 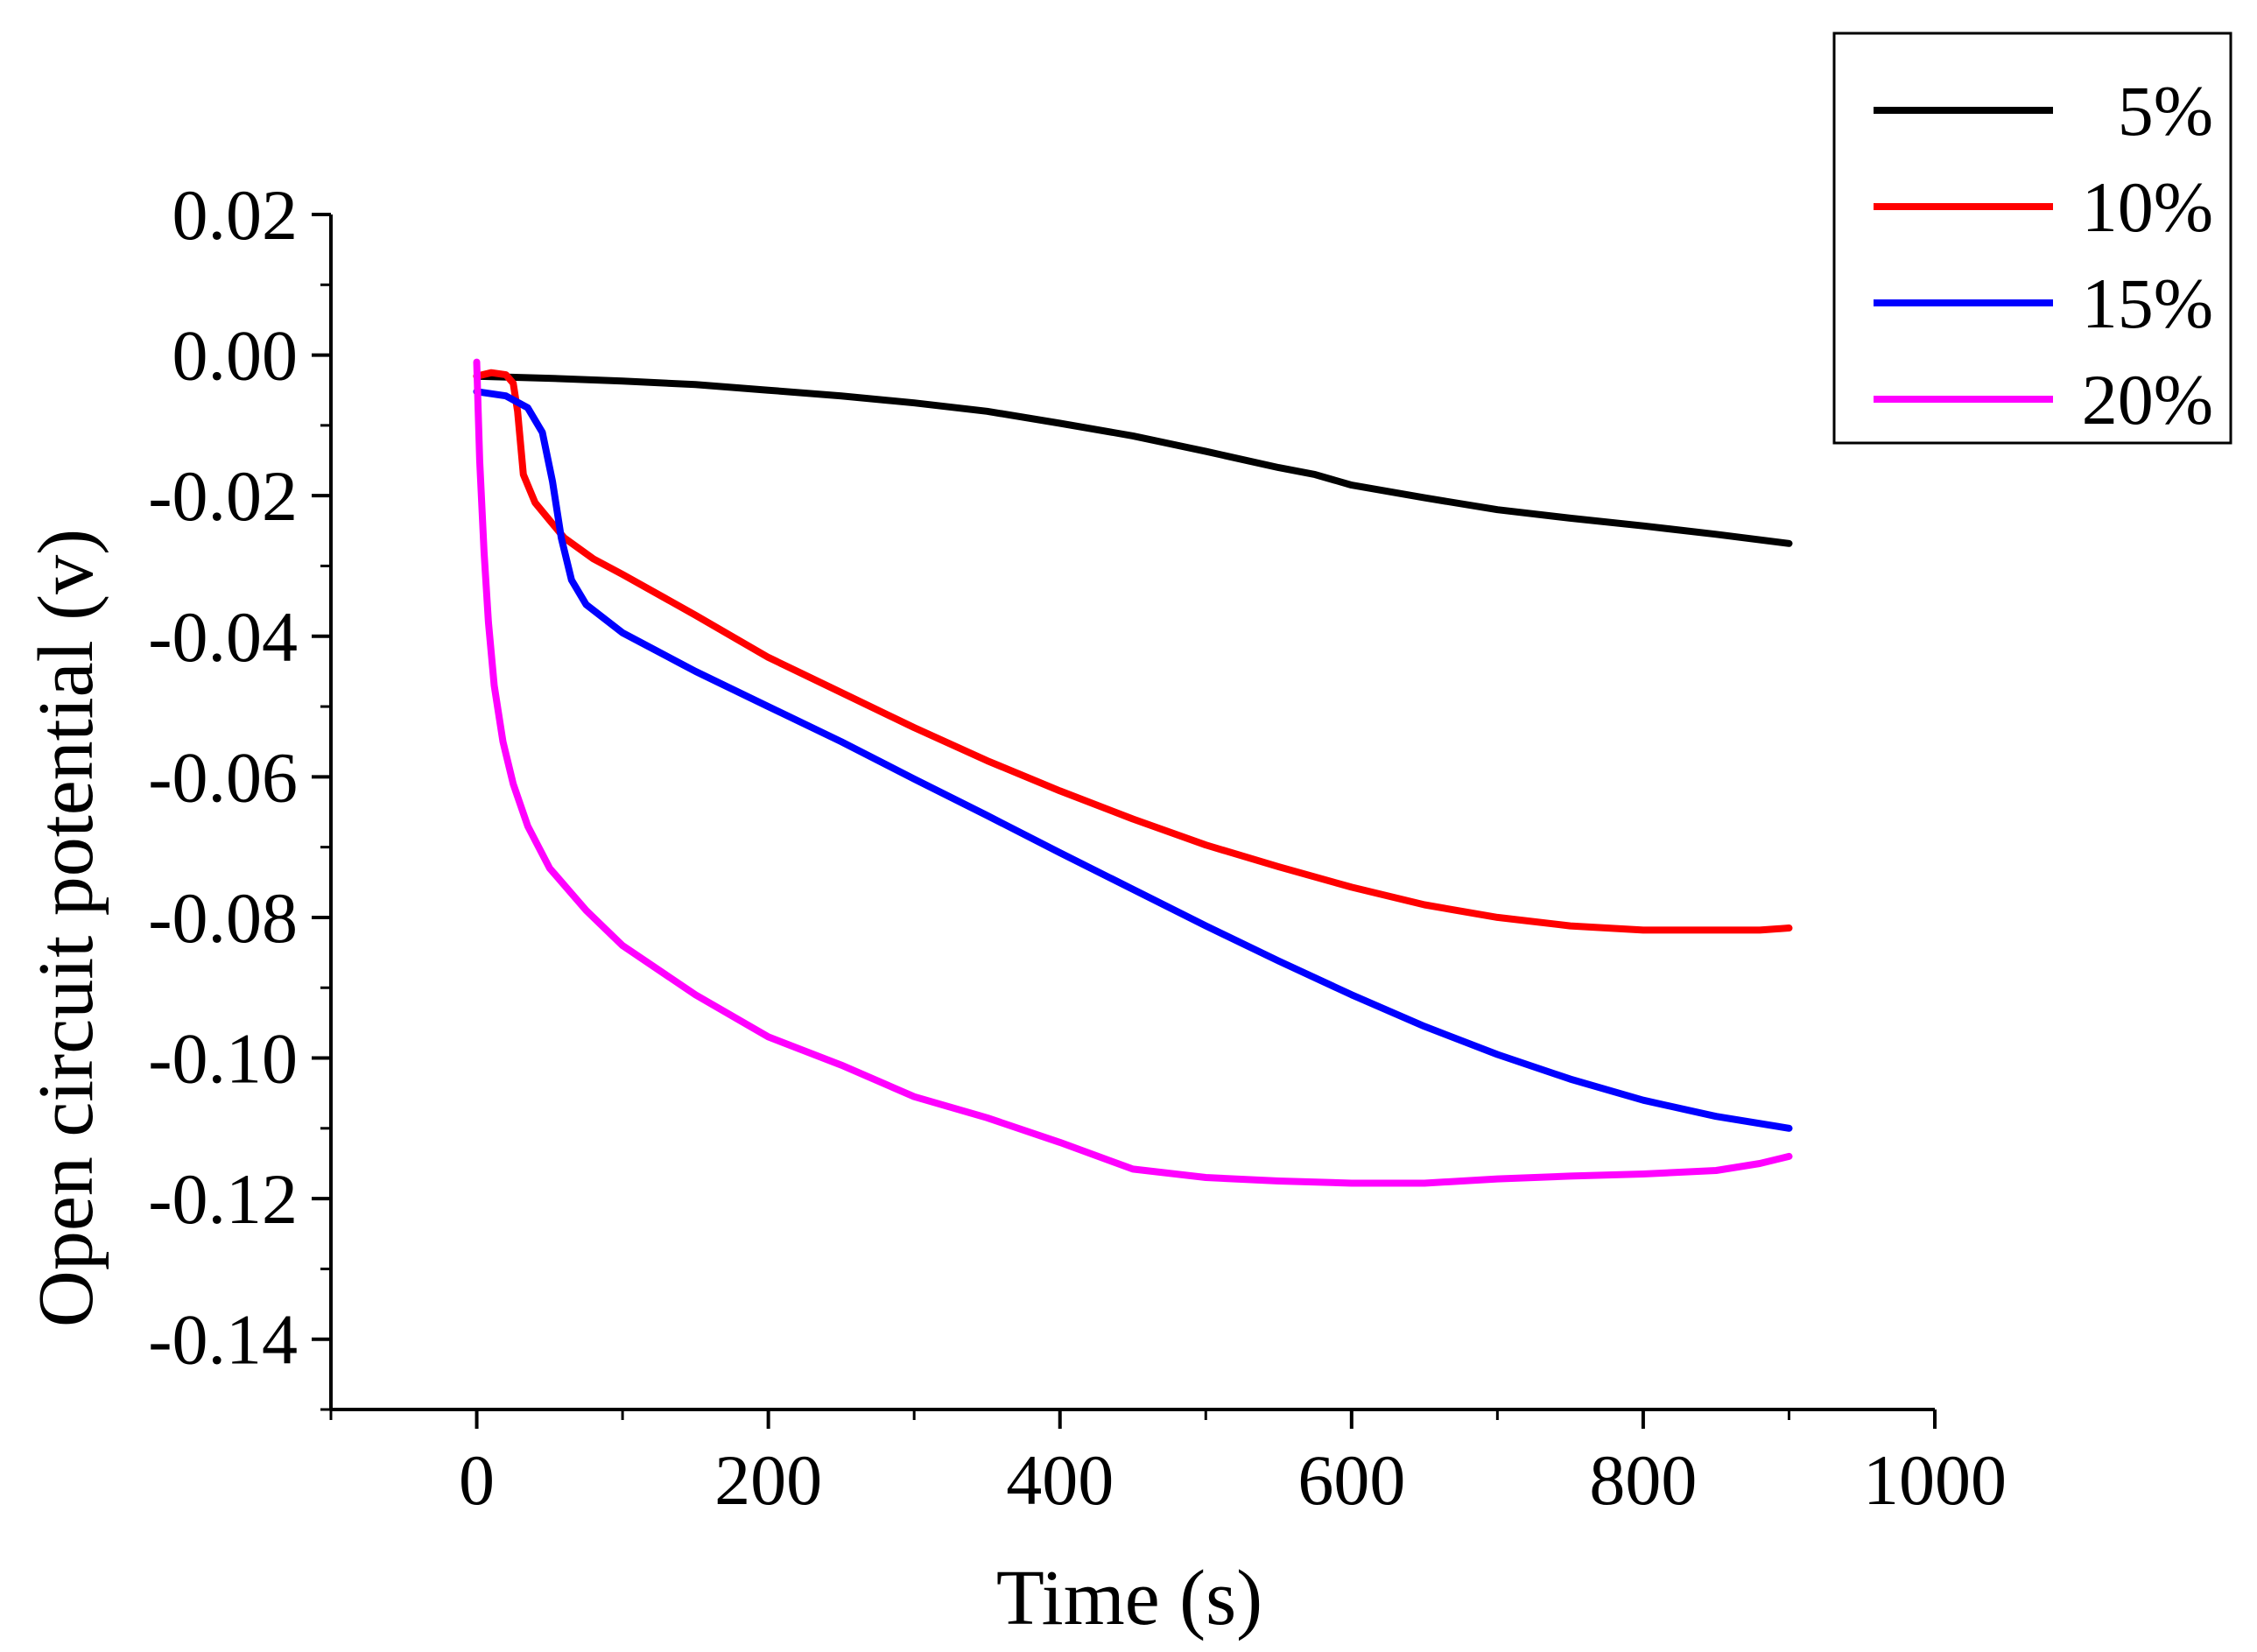 I want to click on y-tick-label: -0.12, so click(x=223, y=1199).